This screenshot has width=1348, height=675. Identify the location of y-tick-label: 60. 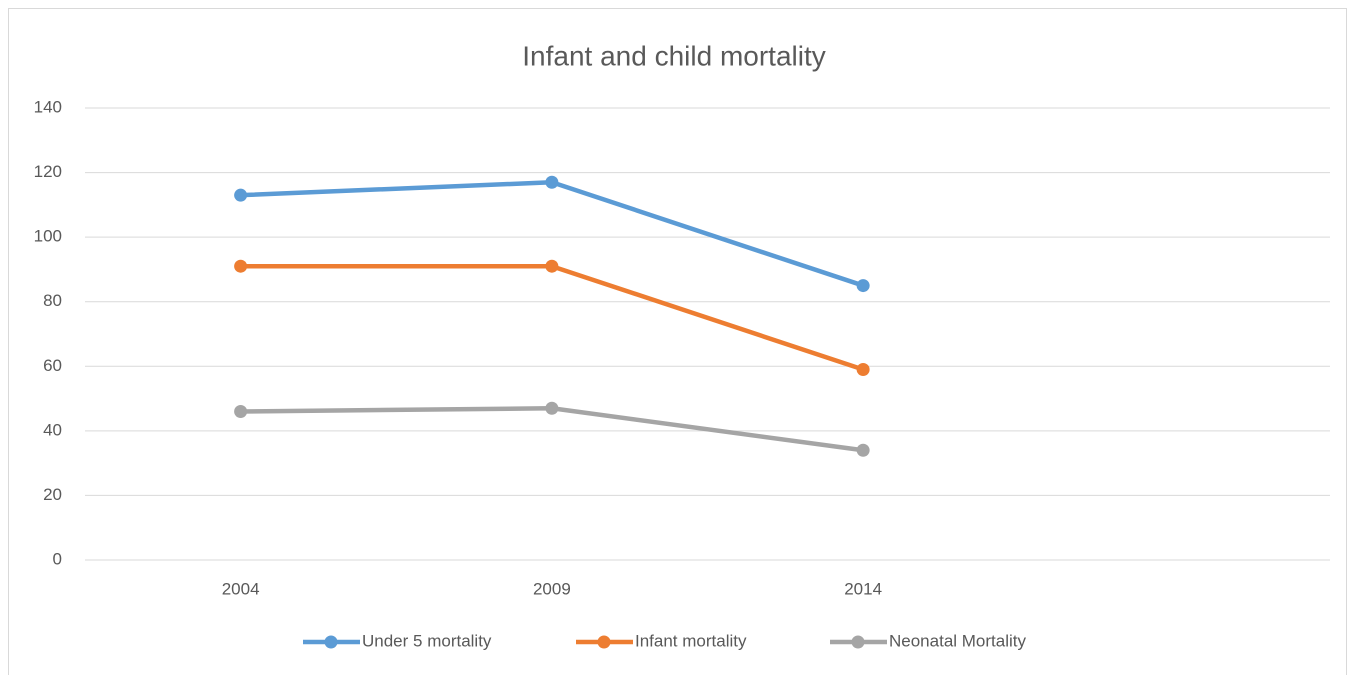
(52, 365).